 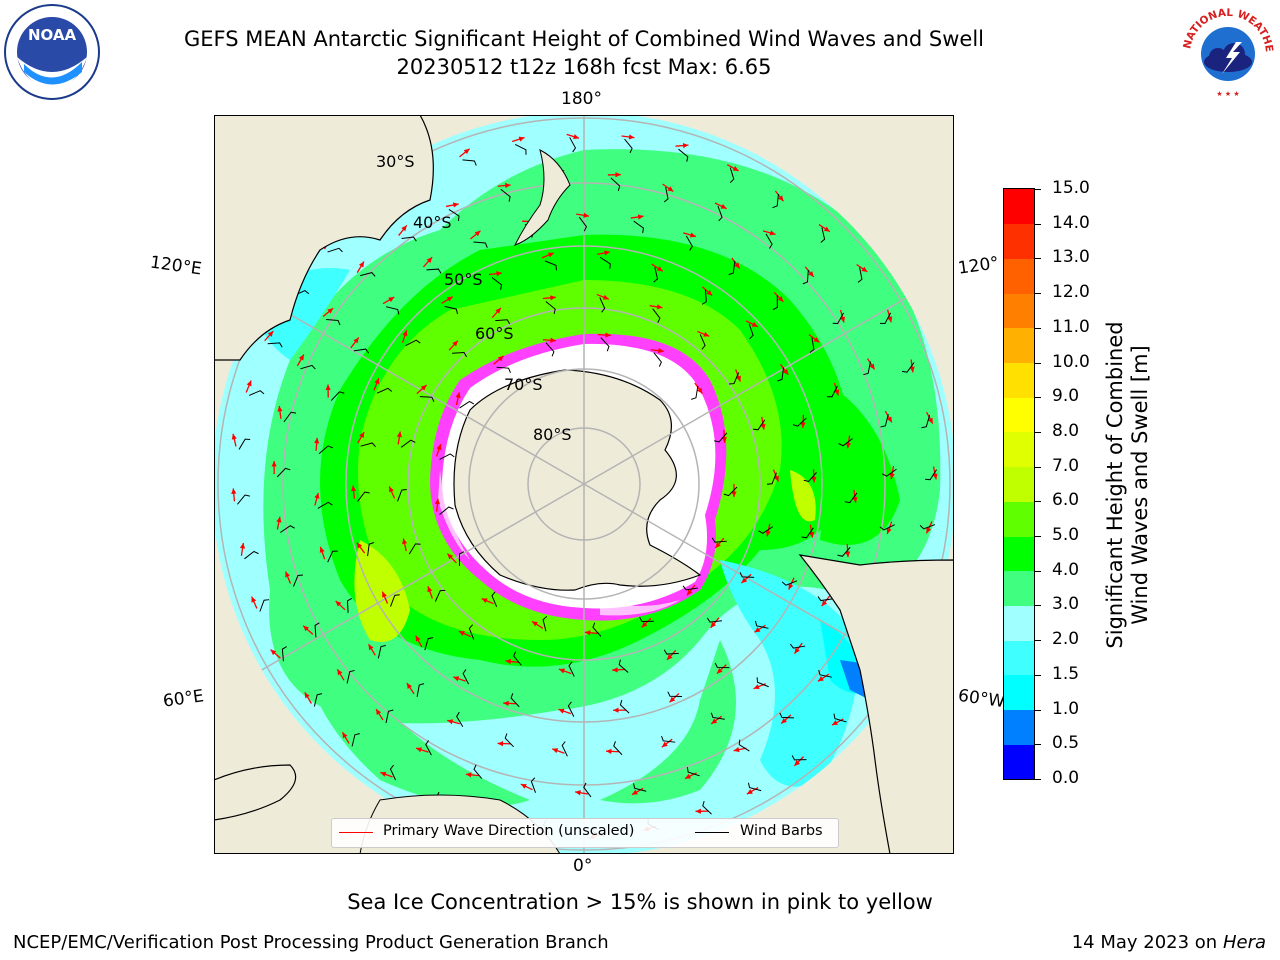 What do you see at coordinates (1066, 639) in the screenshot?
I see `colorbar-tick-label: 2.0` at bounding box center [1066, 639].